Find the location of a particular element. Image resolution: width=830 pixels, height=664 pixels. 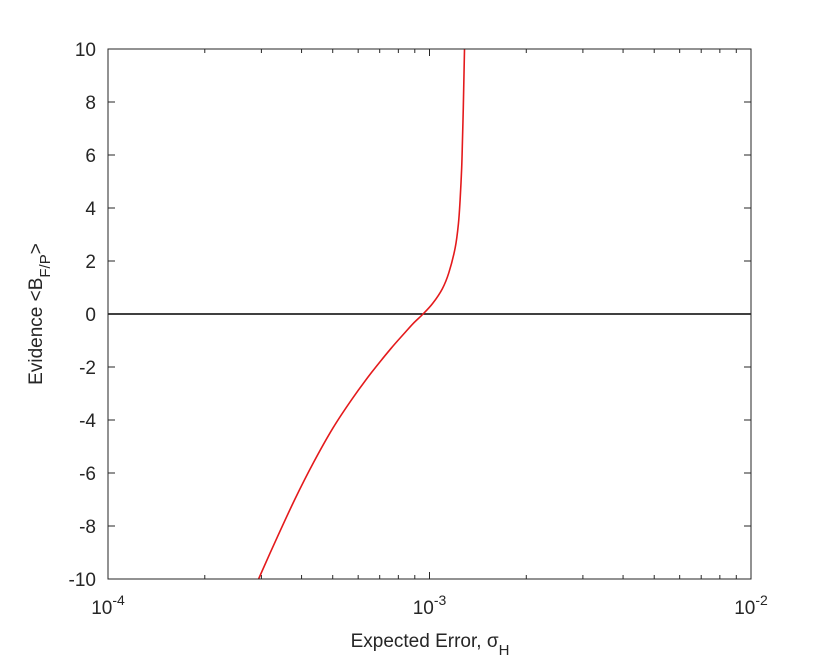

x-axis-title: Expected Error, σH is located at coordinates (430, 645).